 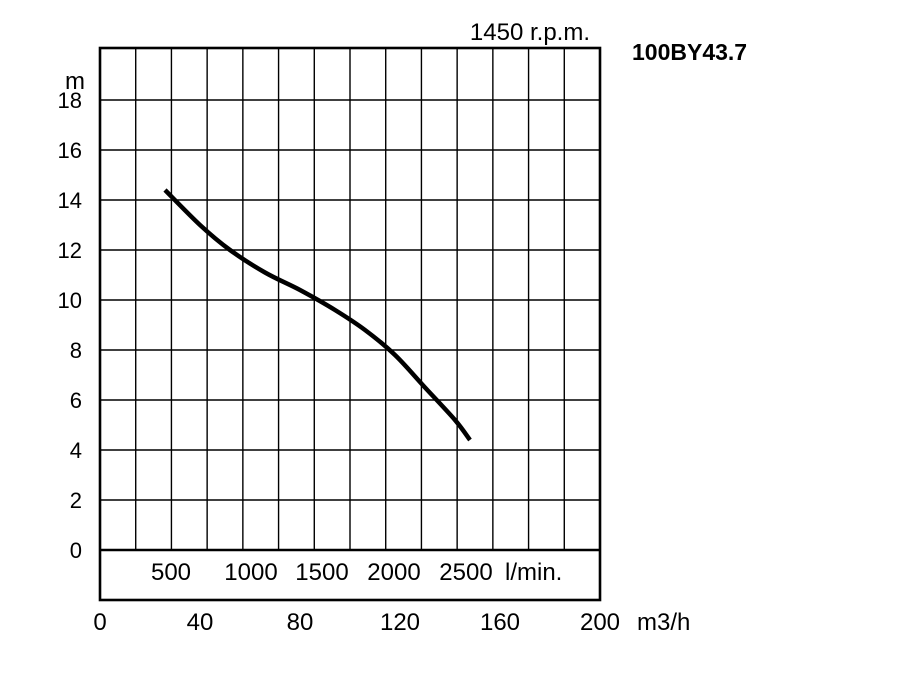 I want to click on x-tick-label: 40, so click(x=200, y=622).